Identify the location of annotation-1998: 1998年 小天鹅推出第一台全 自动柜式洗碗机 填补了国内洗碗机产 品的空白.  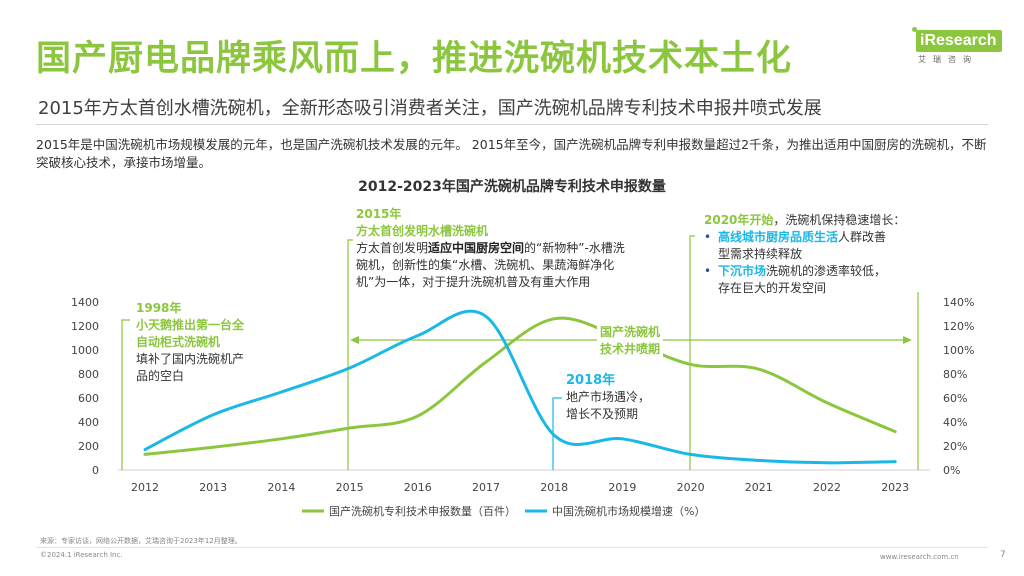
(190, 342).